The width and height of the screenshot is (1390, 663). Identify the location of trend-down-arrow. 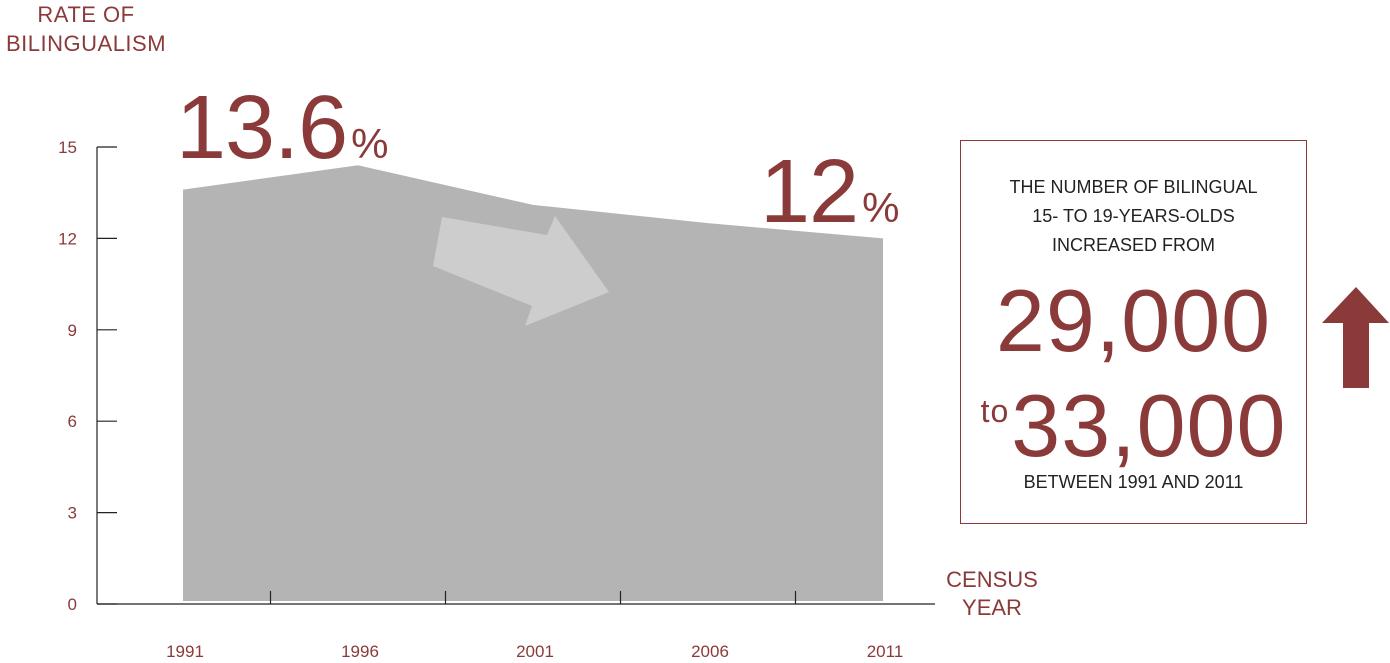
(521, 271).